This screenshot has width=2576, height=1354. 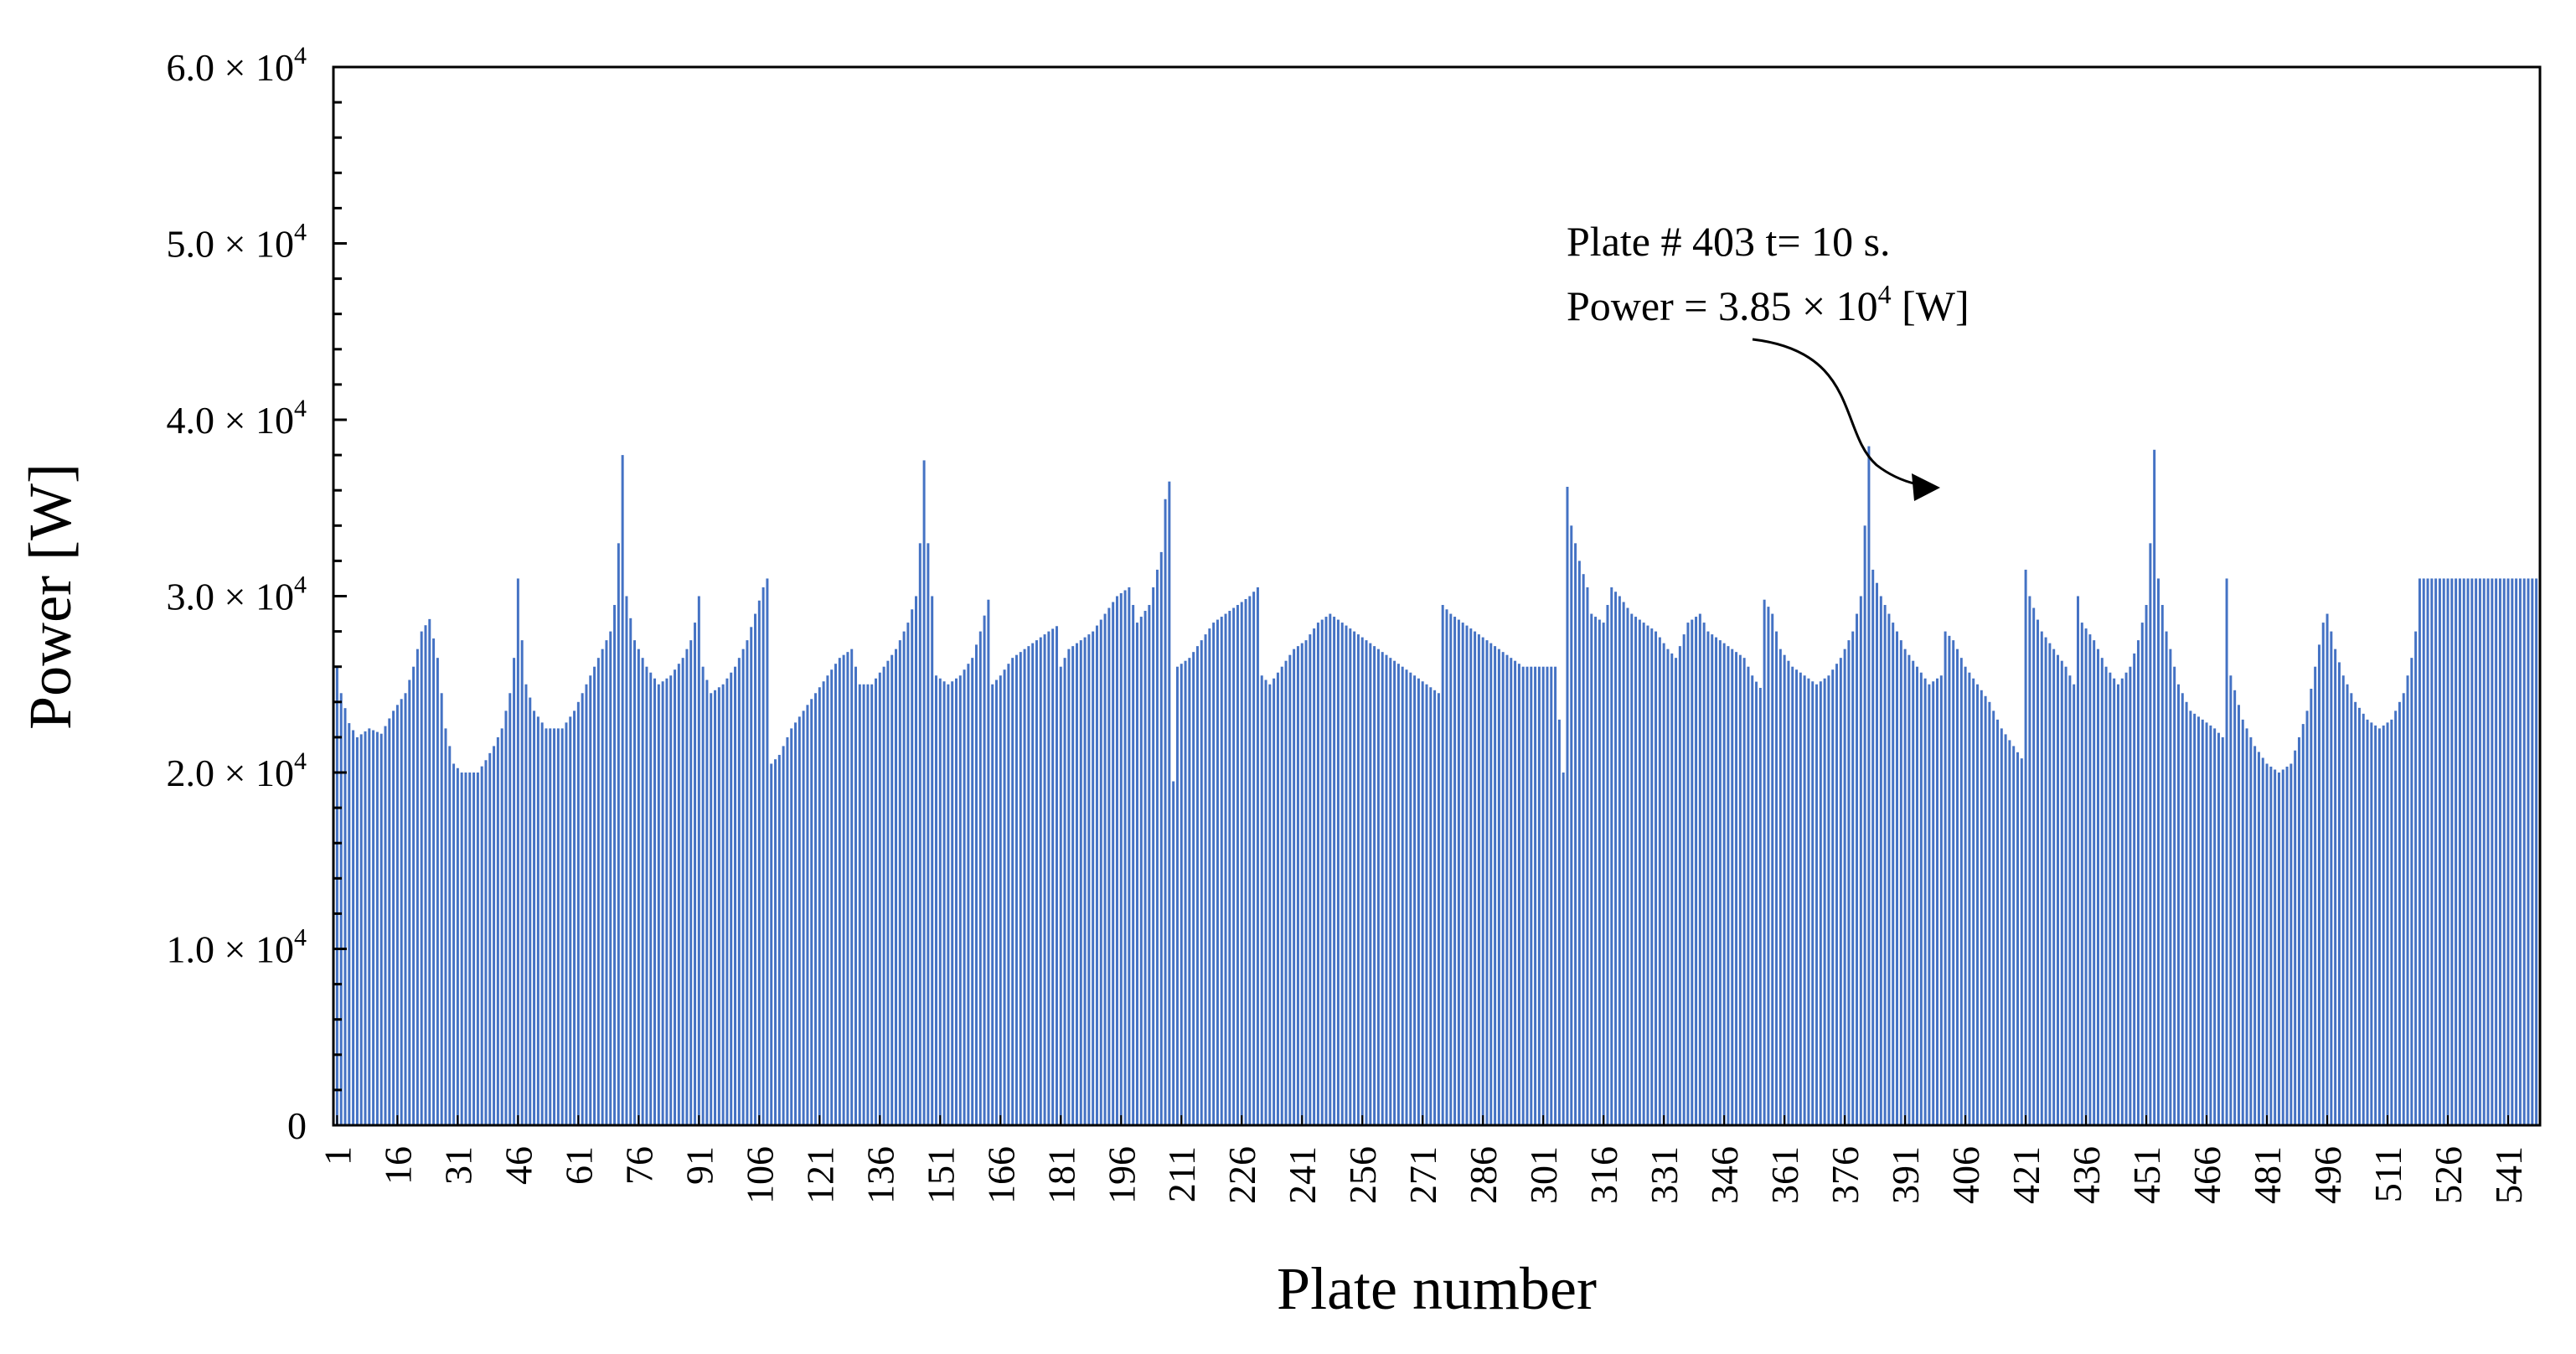 What do you see at coordinates (237, 770) in the screenshot?
I see `y-tick-label: 2.0 × 10⁴` at bounding box center [237, 770].